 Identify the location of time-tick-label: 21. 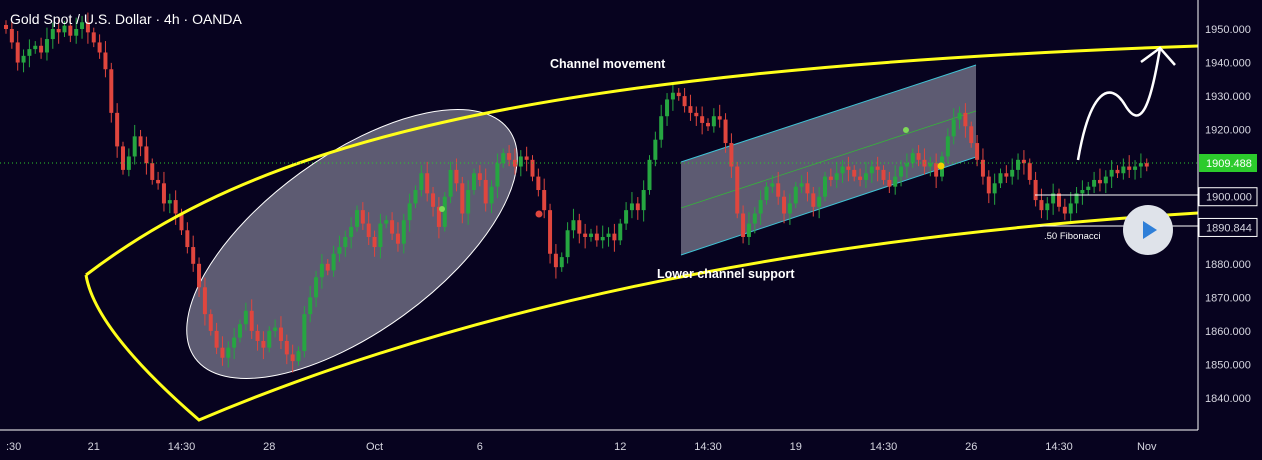
(94, 447).